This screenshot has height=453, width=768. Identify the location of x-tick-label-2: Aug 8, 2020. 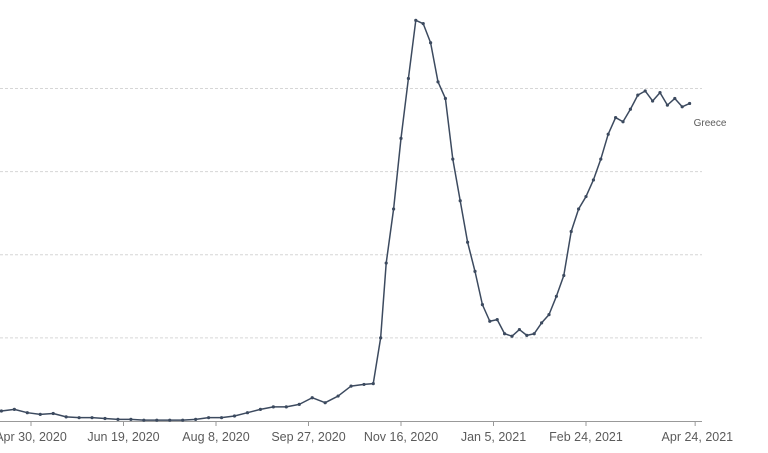
(215, 437).